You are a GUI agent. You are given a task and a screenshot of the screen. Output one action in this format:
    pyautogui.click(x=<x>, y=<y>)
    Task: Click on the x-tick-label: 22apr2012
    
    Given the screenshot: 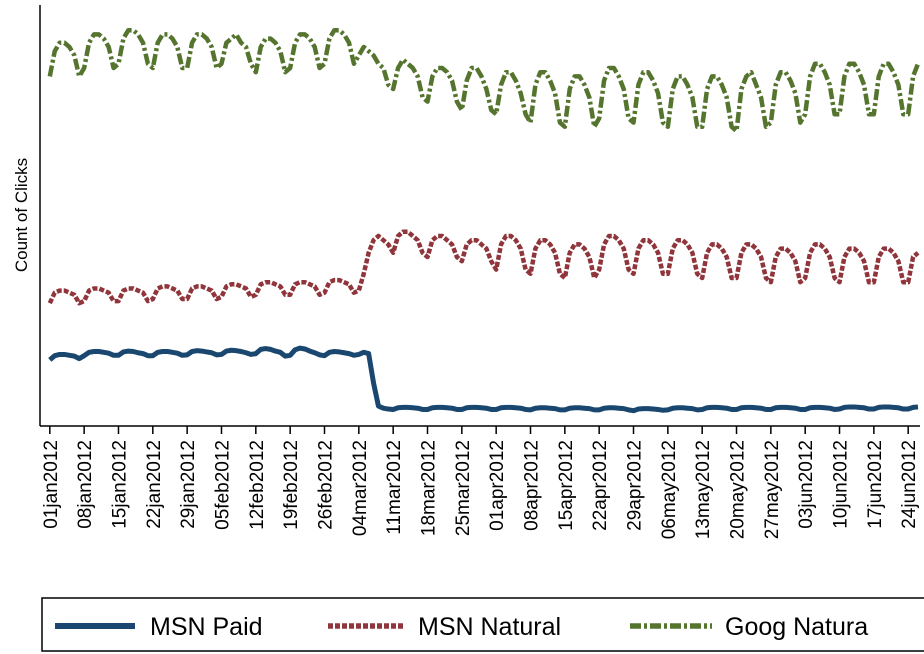 What is the action you would take?
    pyautogui.click(x=600, y=485)
    